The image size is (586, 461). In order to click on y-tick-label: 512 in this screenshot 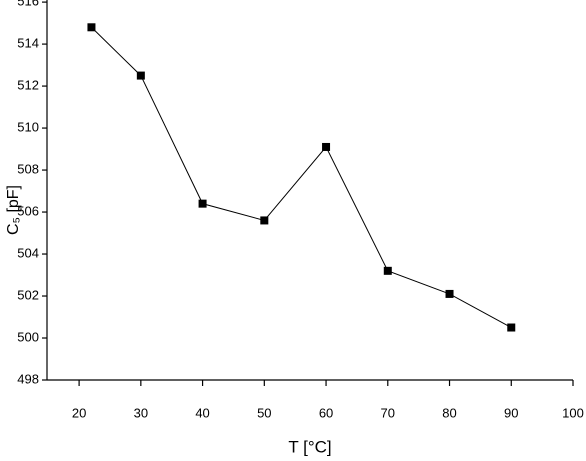, I will do `click(28, 85)`.